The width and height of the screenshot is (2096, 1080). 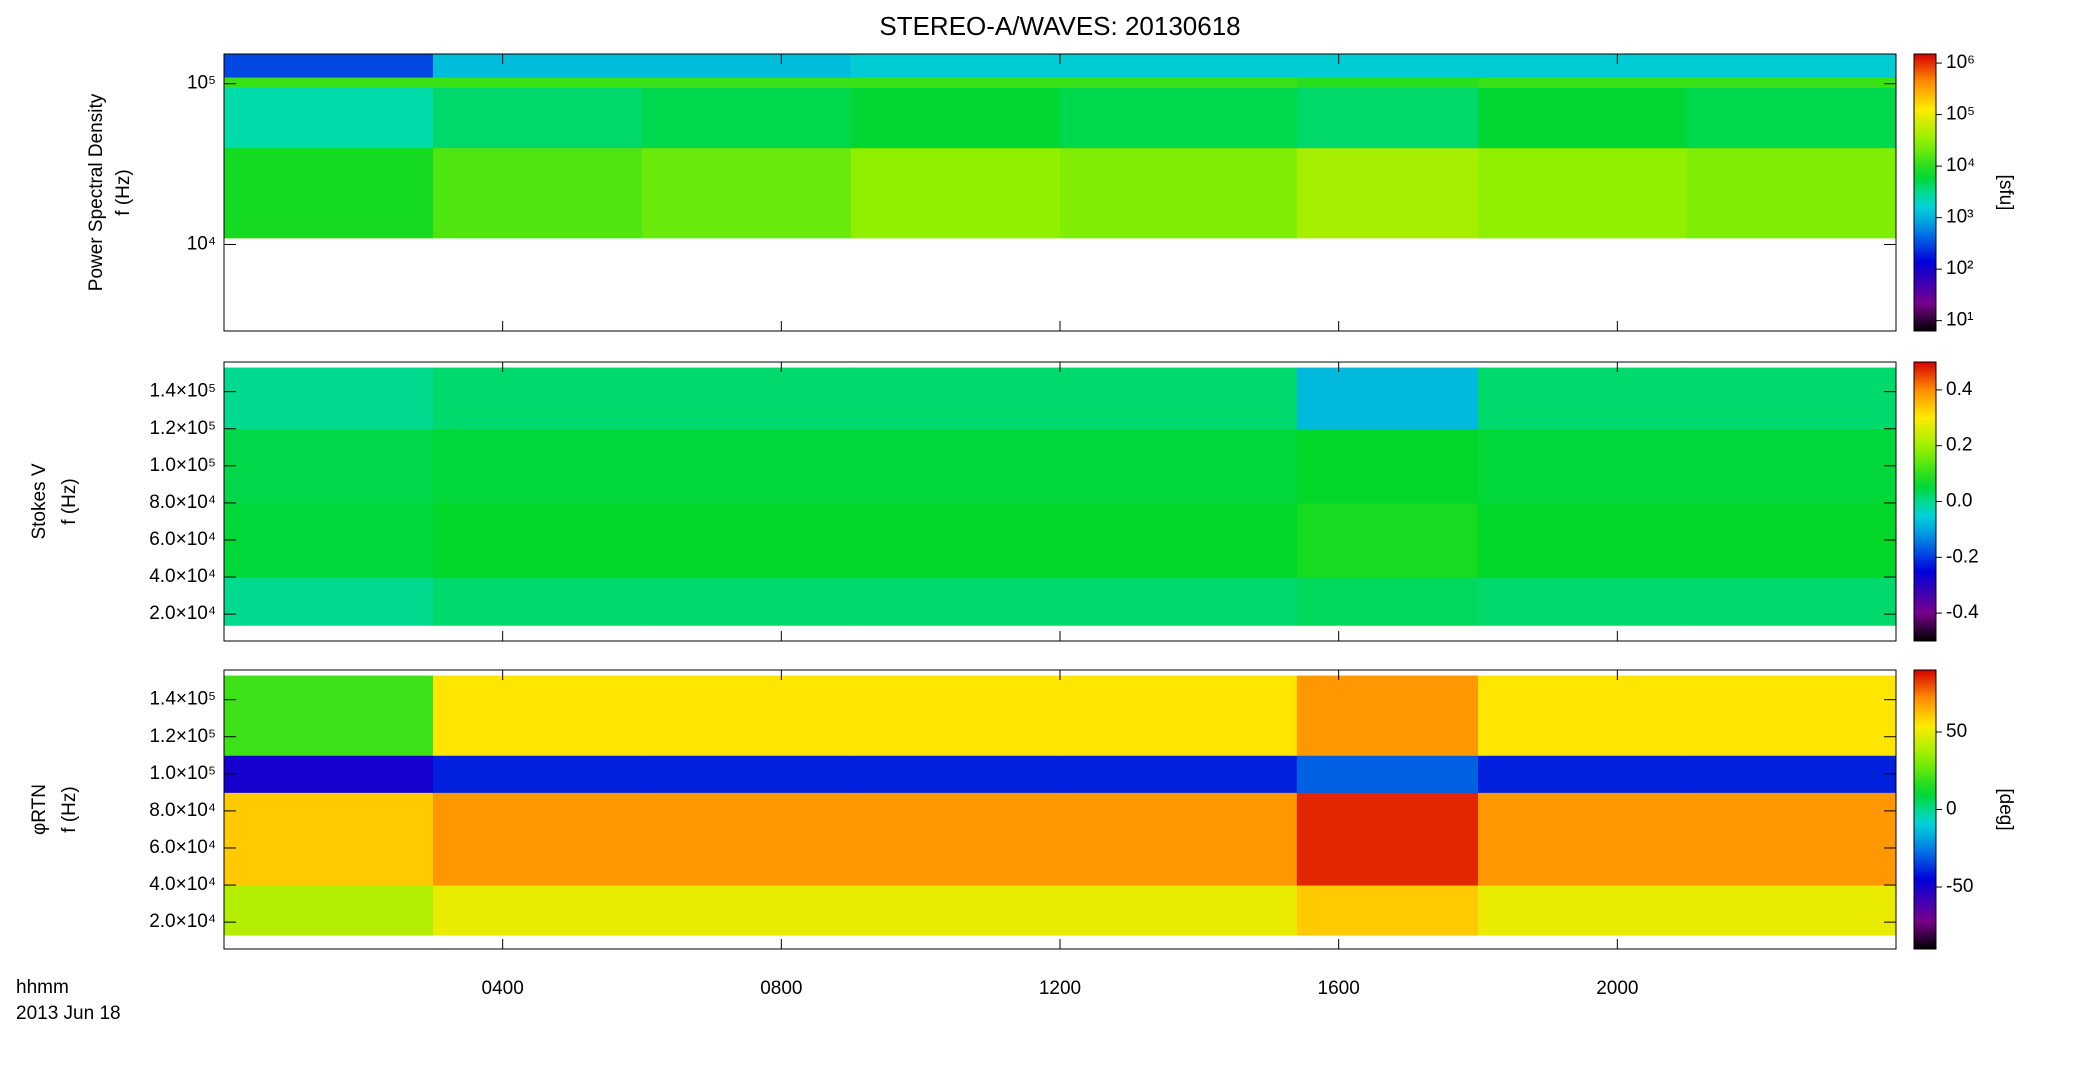 What do you see at coordinates (1959, 217) in the screenshot?
I see `colorbar-tick-label: 10³` at bounding box center [1959, 217].